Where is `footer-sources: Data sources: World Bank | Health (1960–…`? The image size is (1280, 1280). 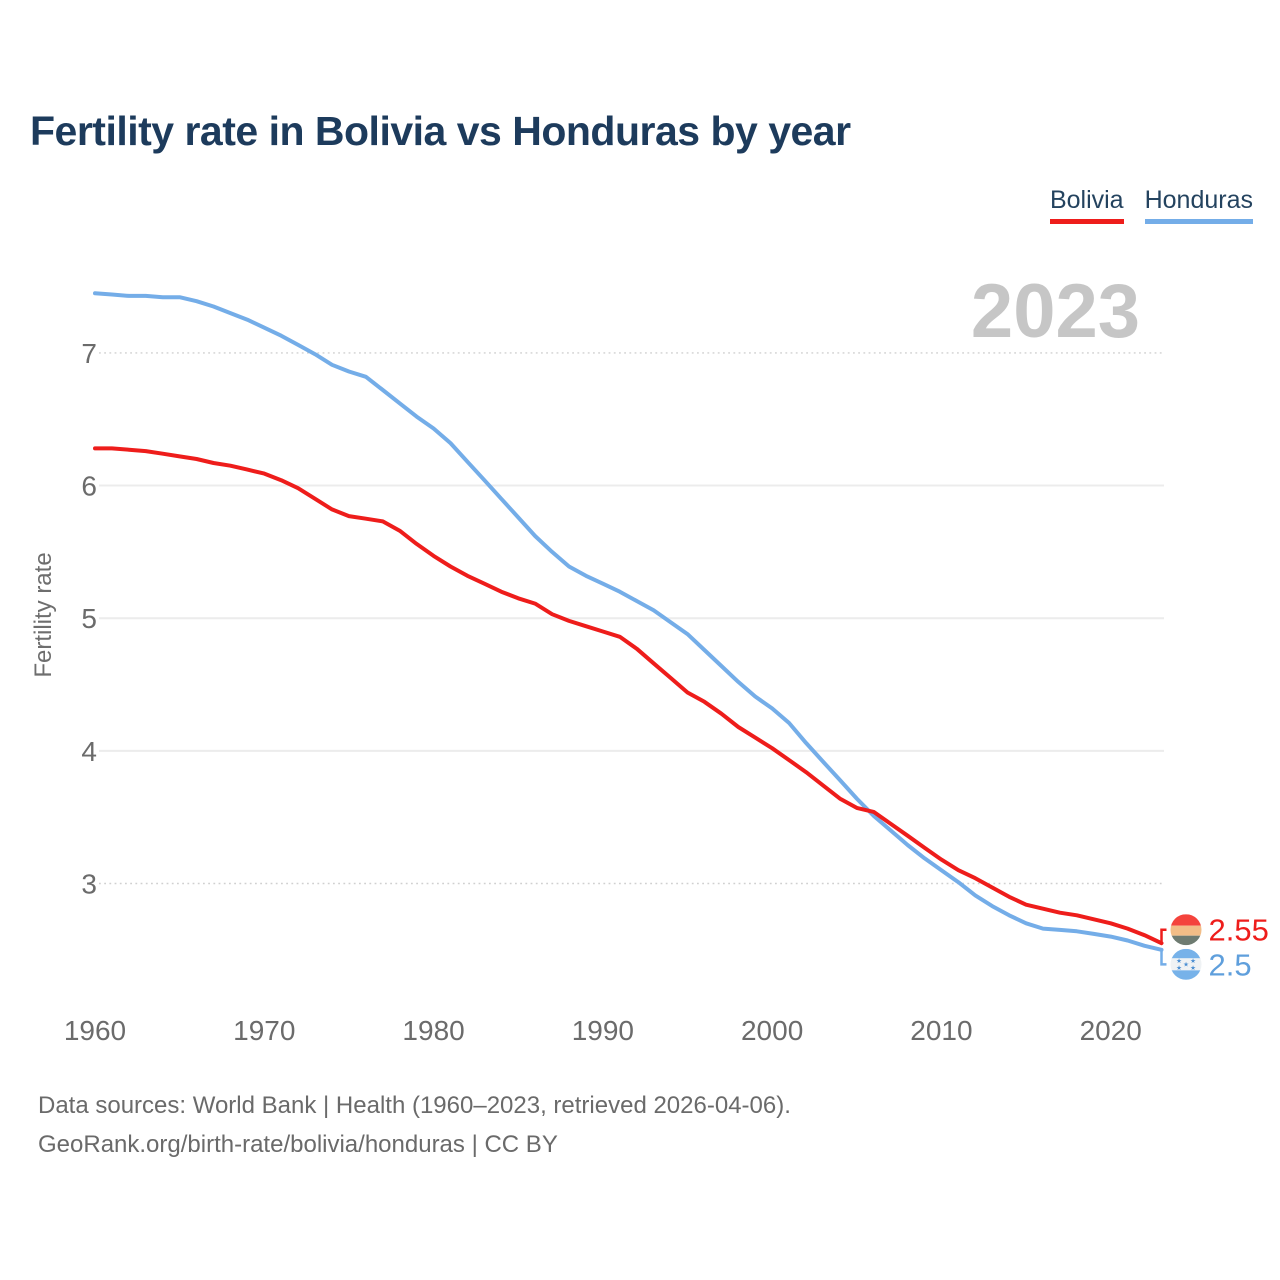
footer-sources: Data sources: World Bank | Health (1960–… is located at coordinates (414, 1105).